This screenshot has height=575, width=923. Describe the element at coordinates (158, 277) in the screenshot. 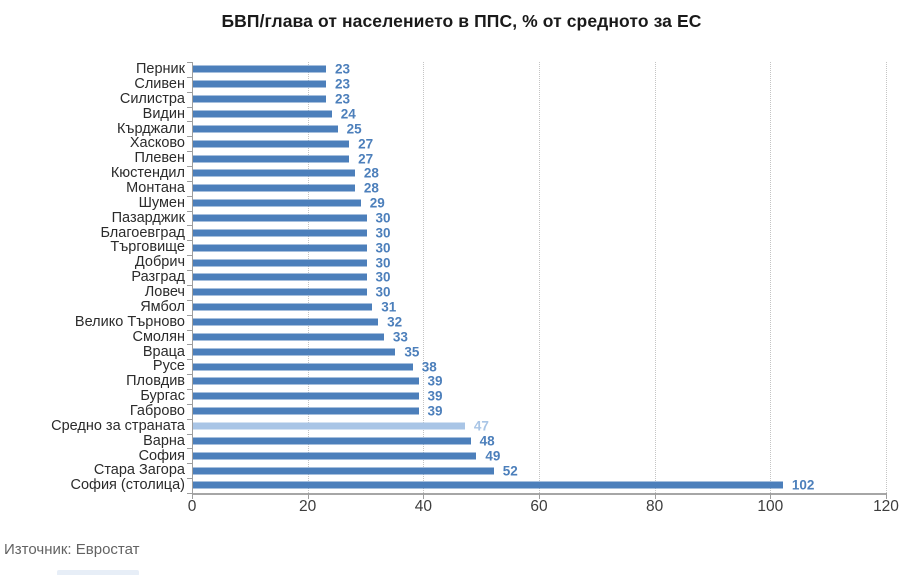

I see `category-label: Разград` at that location.